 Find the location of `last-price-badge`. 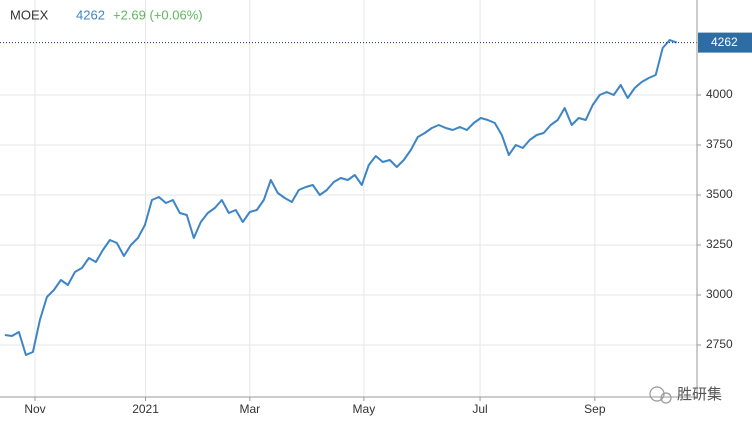

last-price-badge is located at coordinates (725, 42).